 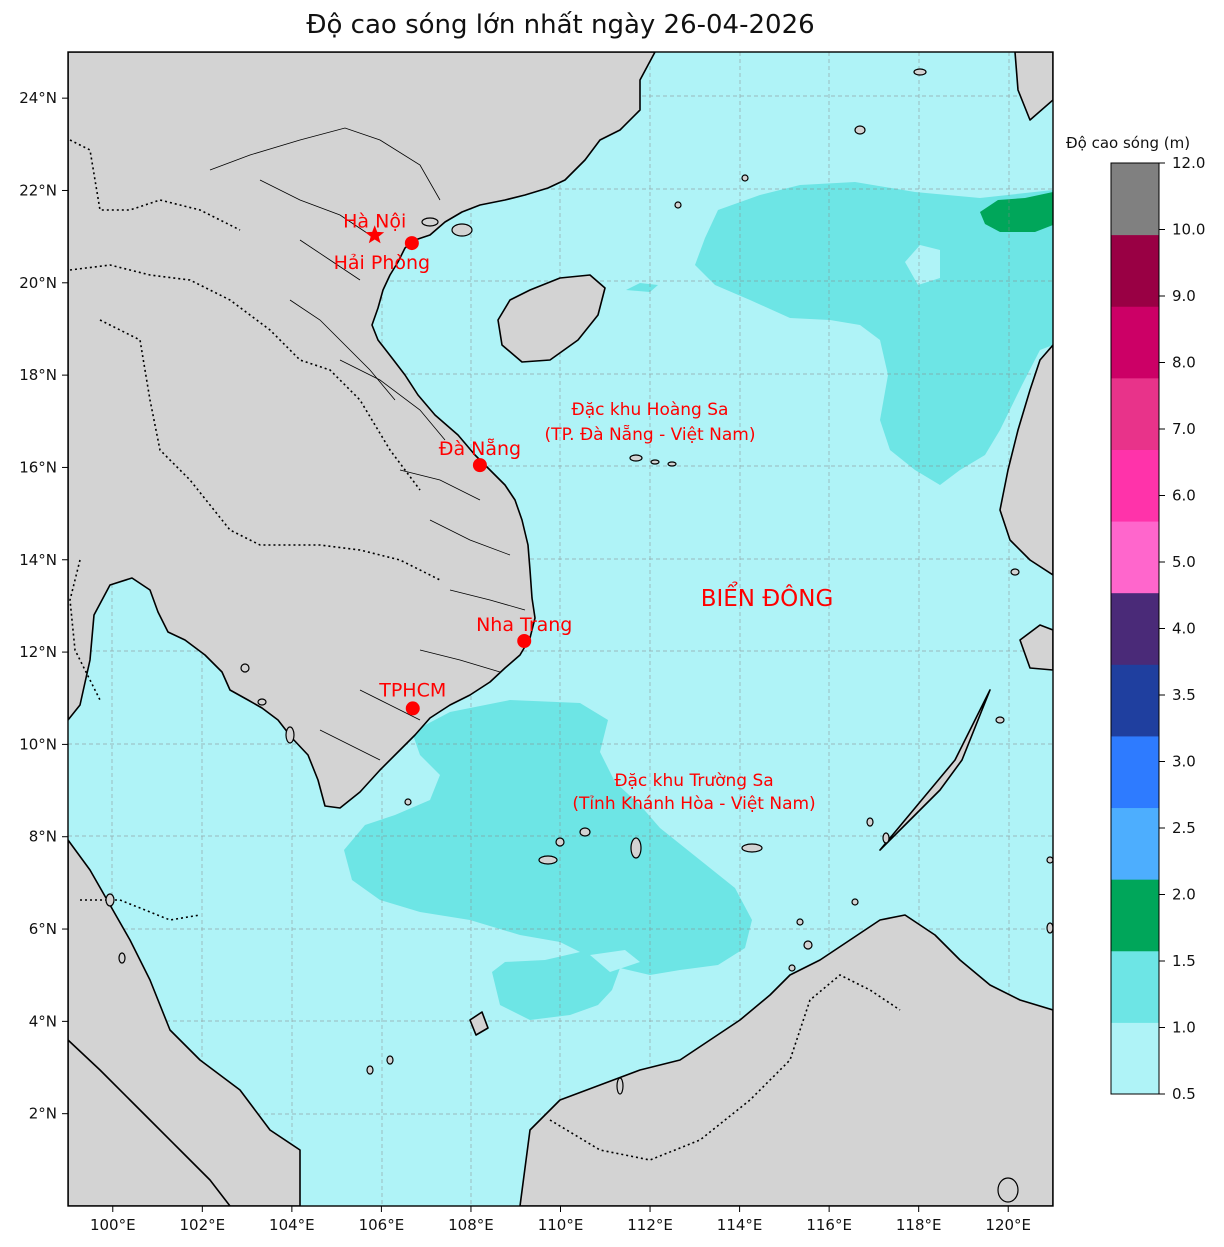 What do you see at coordinates (919, 1225) in the screenshot?
I see `lon-tick-label: 118°E` at bounding box center [919, 1225].